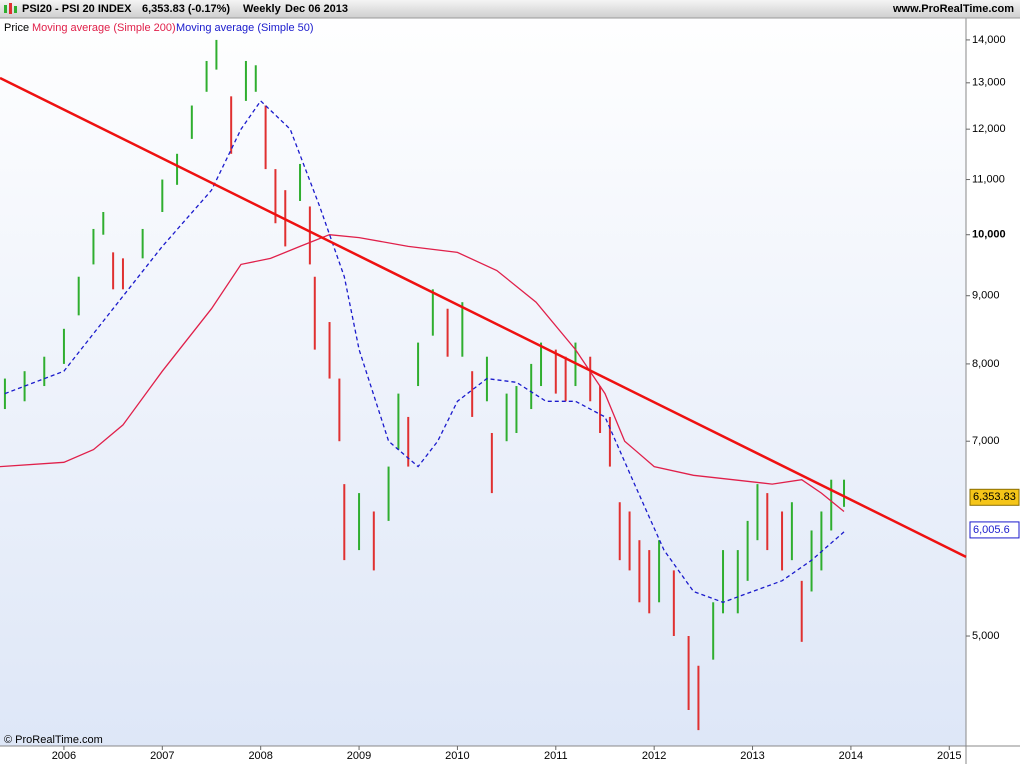 The height and width of the screenshot is (769, 1020). I want to click on x-tick-label: 2008, so click(260, 756).